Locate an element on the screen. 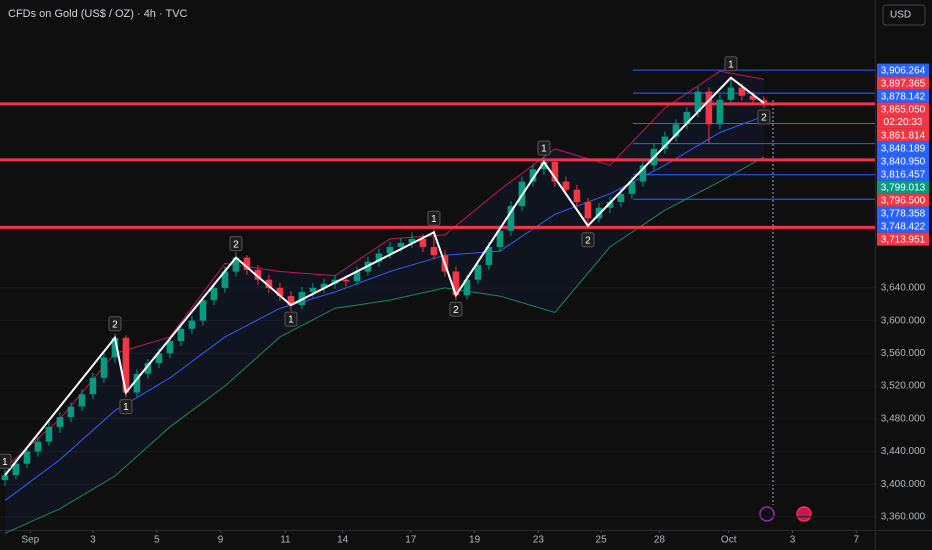 The width and height of the screenshot is (932, 550). price-label: 3,861.814 is located at coordinates (903, 135).